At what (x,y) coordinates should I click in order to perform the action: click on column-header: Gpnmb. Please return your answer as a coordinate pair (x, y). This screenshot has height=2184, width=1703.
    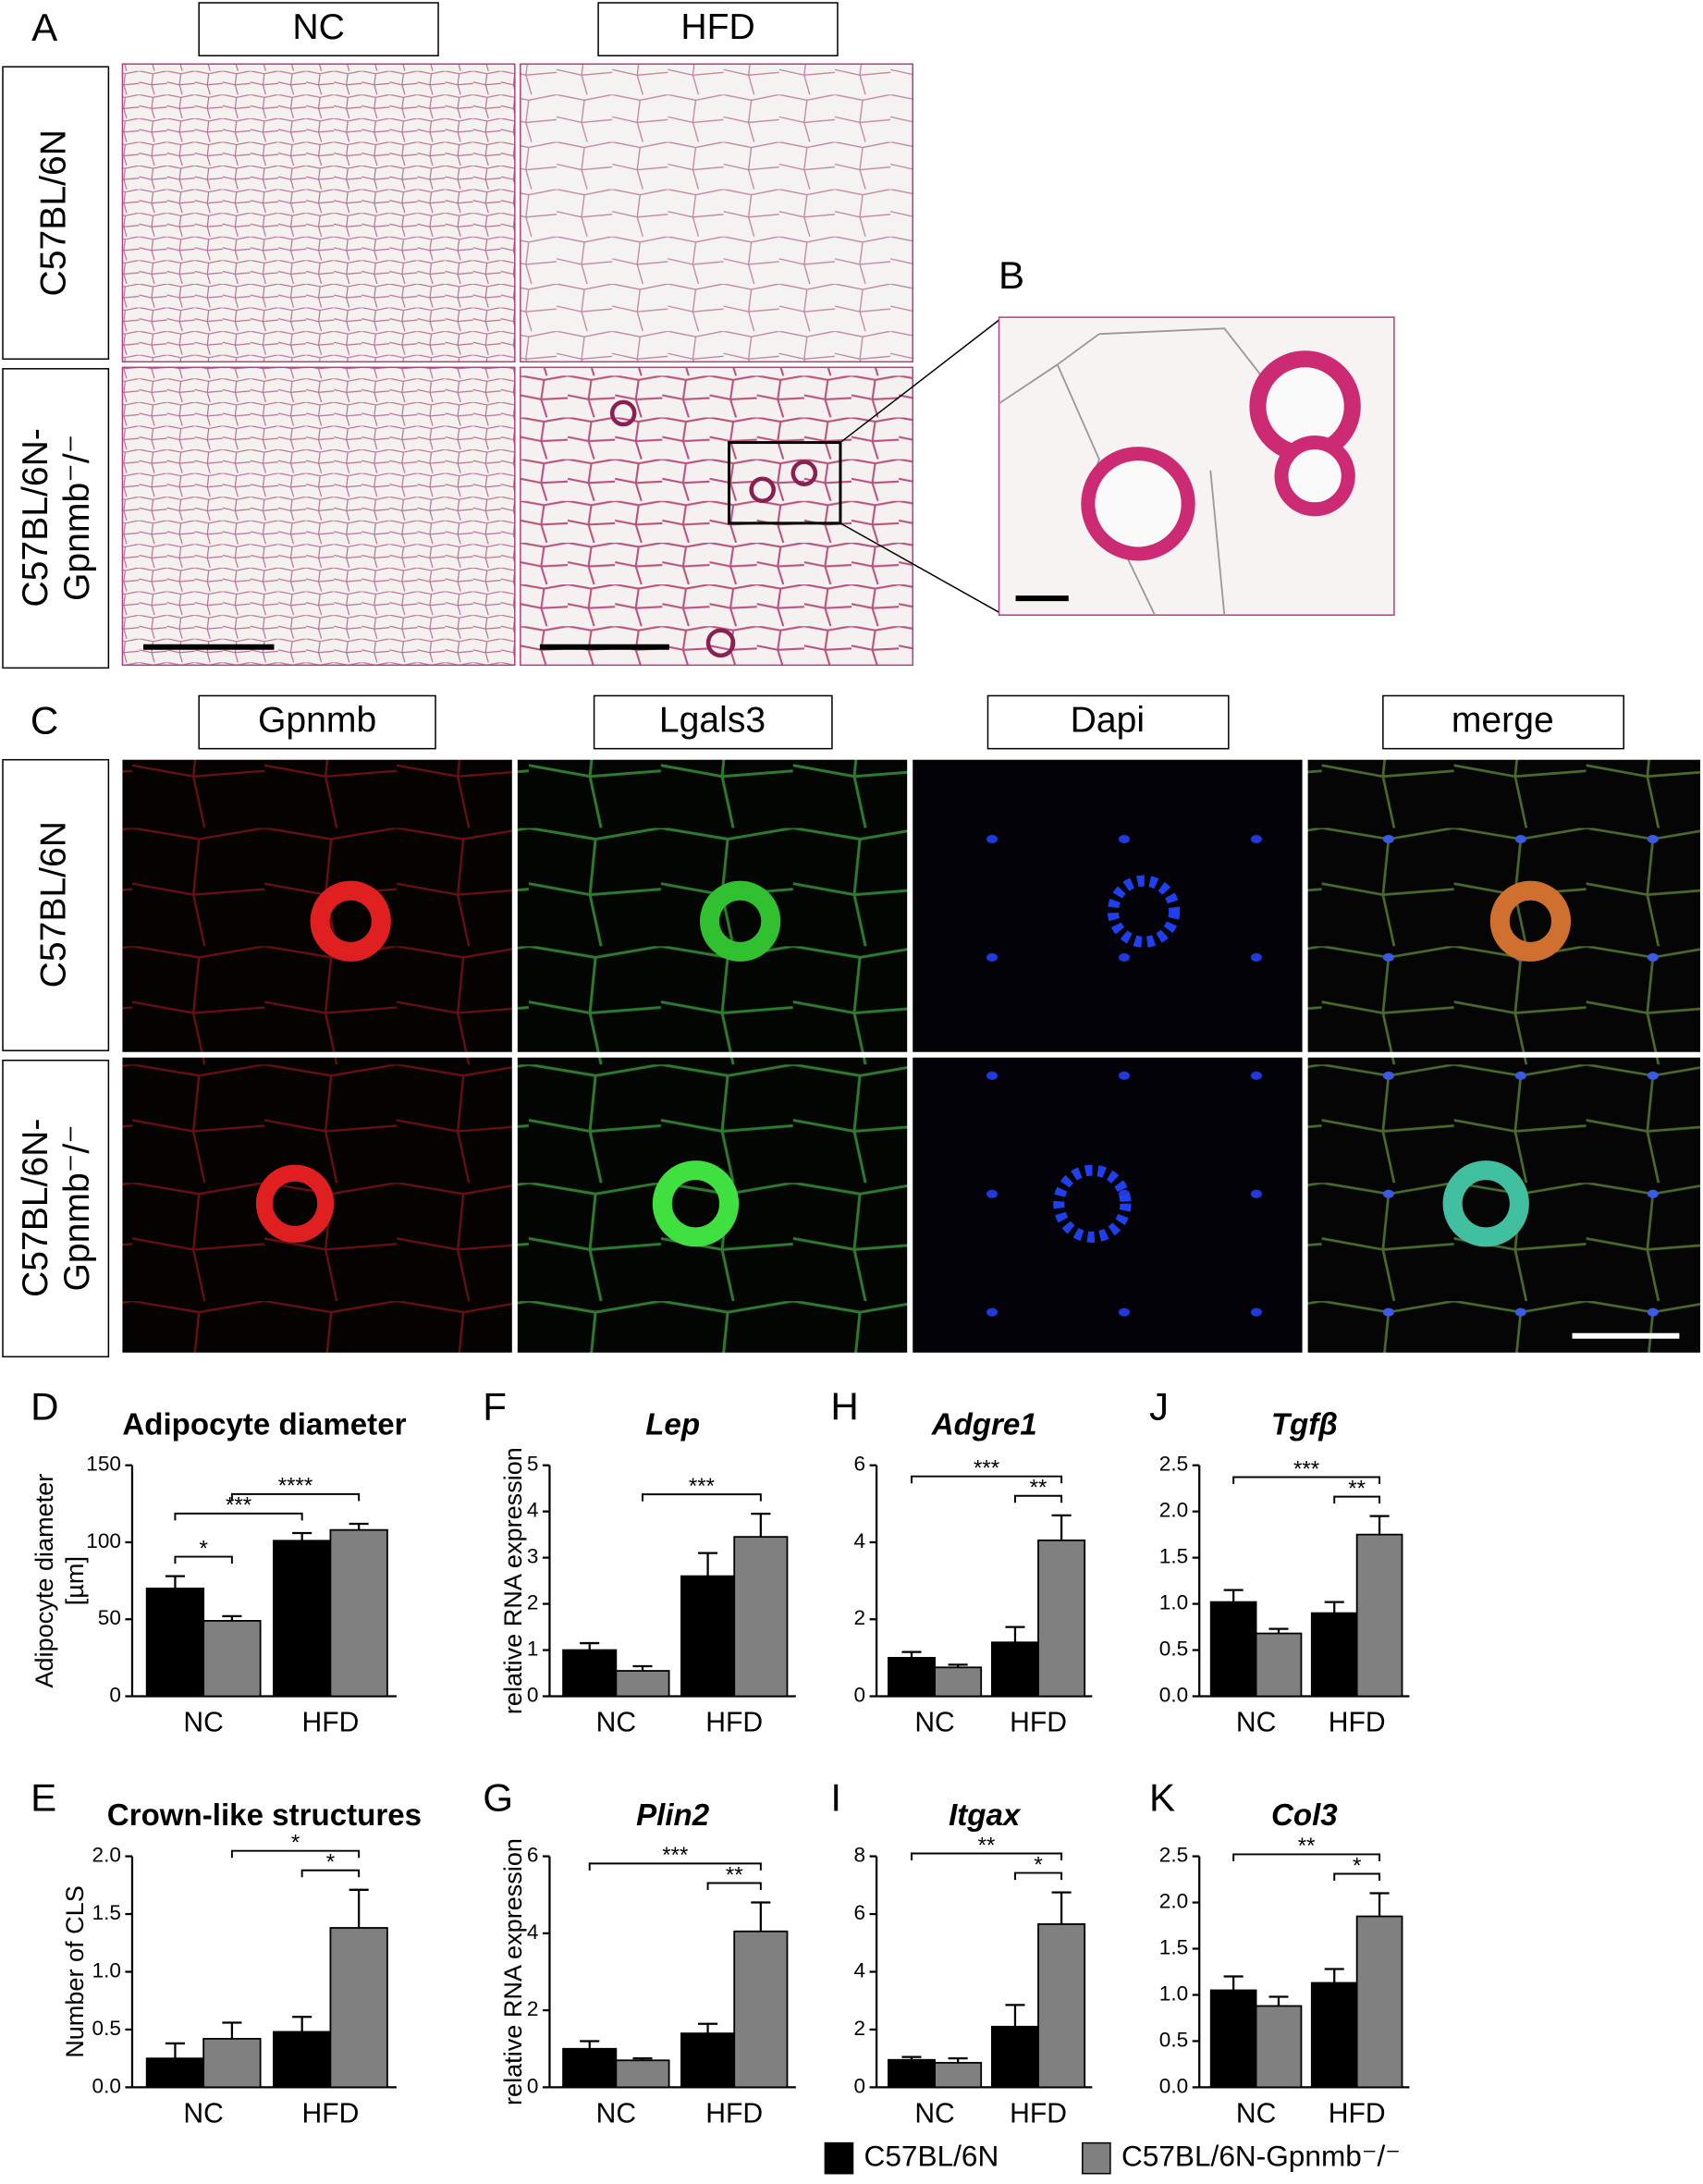
    Looking at the image, I should click on (317, 720).